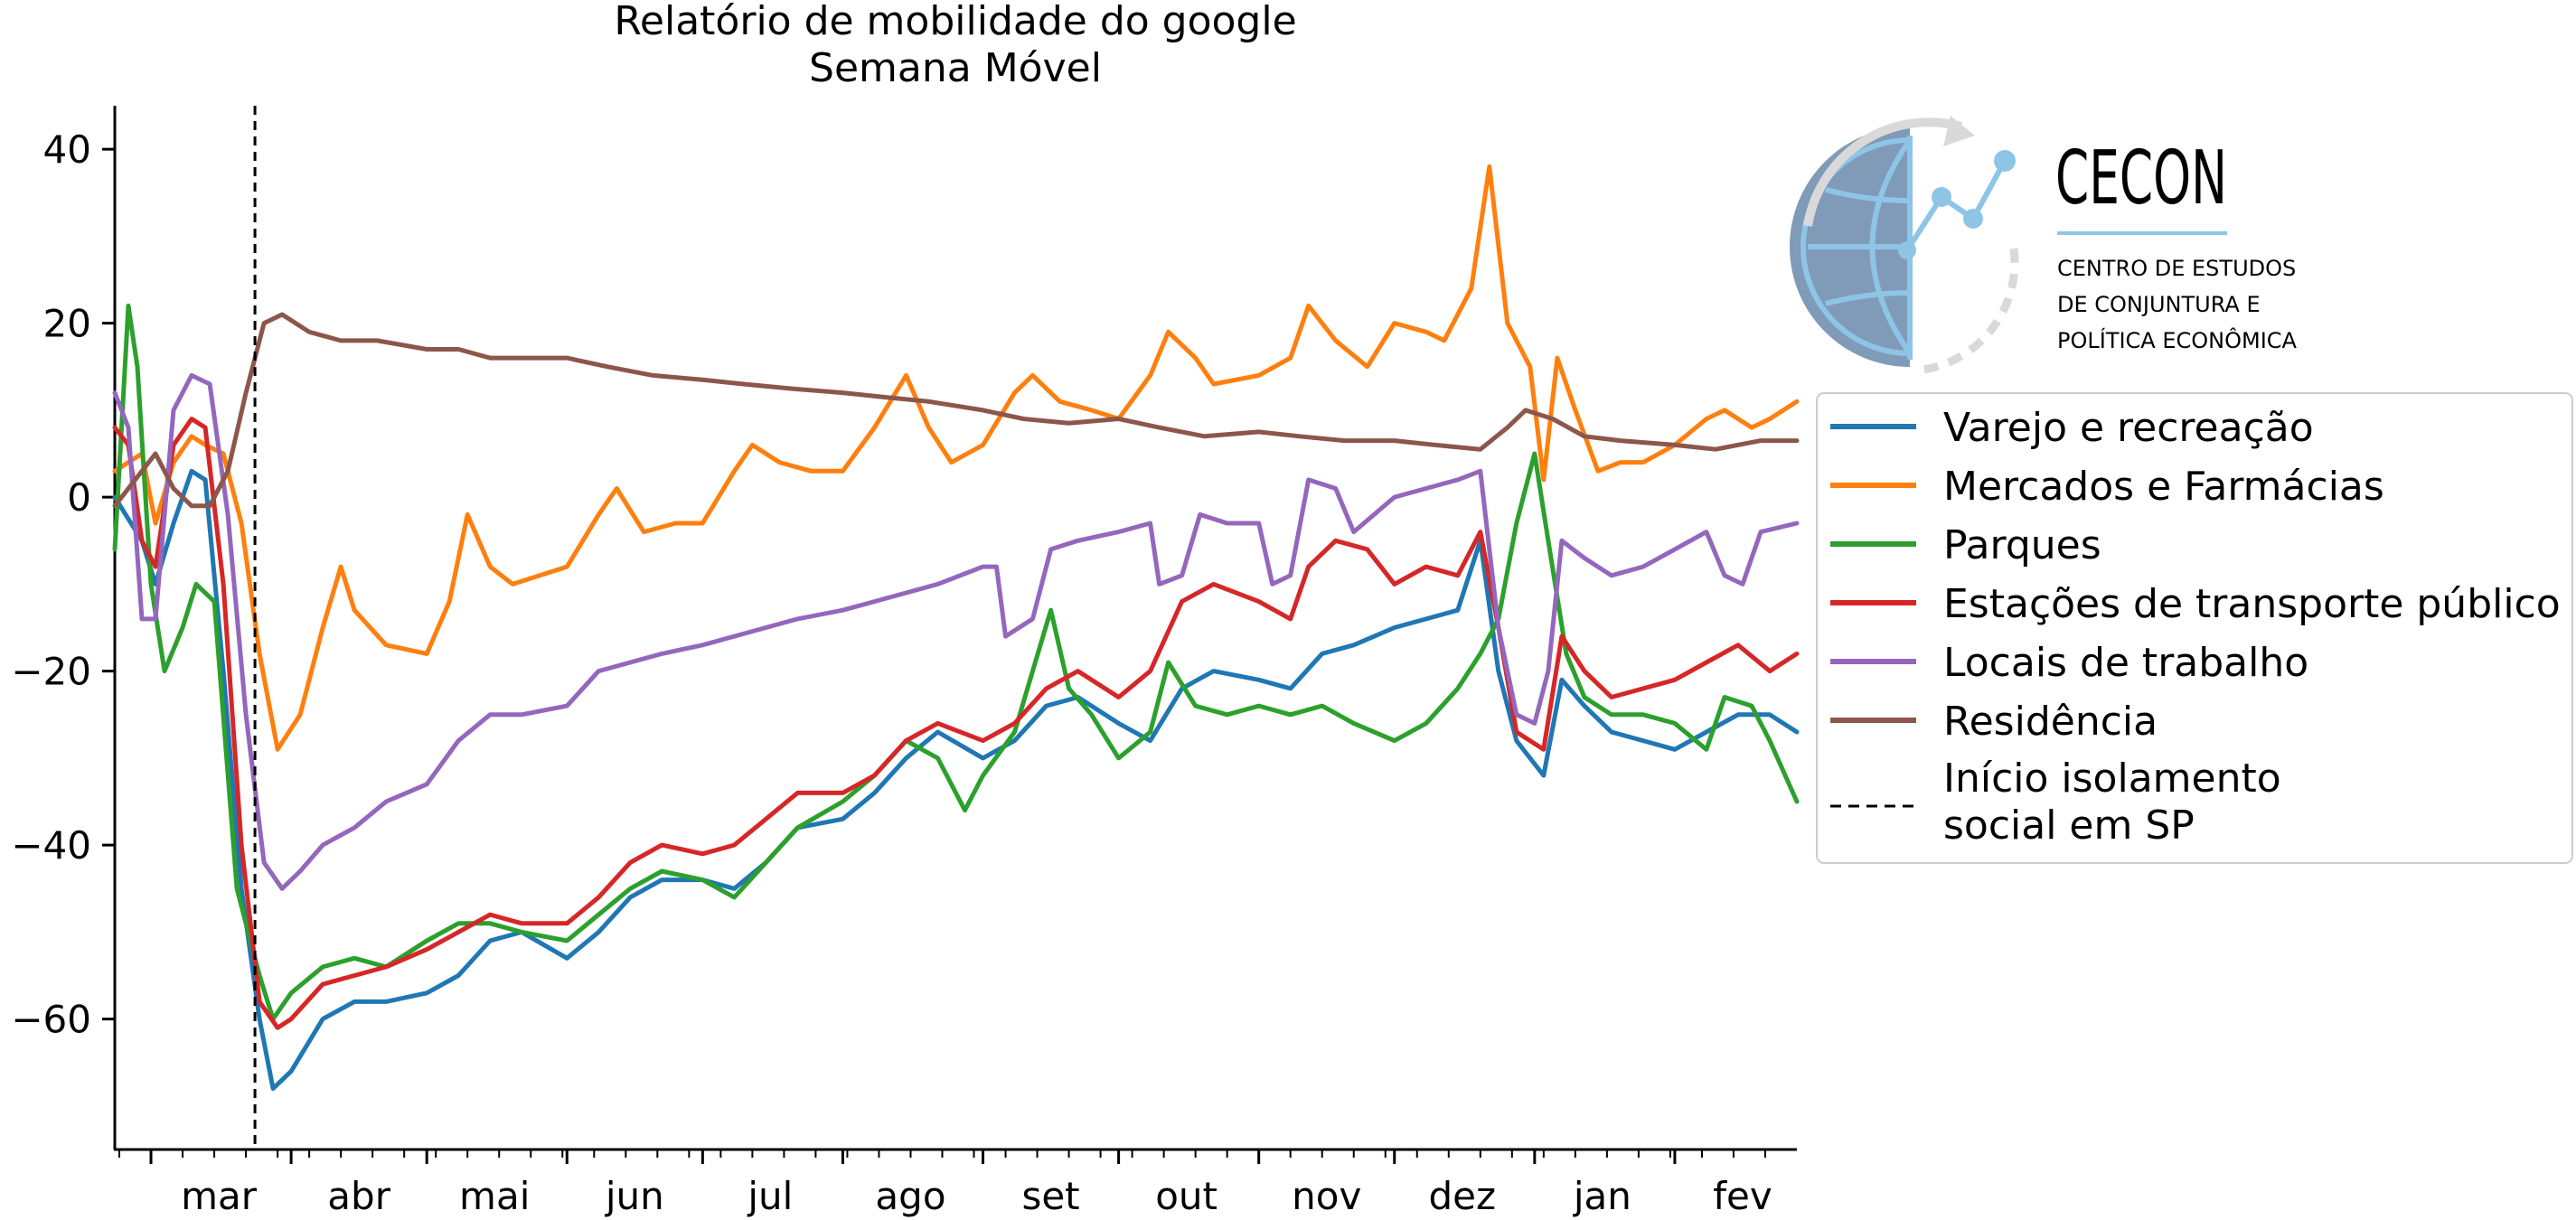 The height and width of the screenshot is (1220, 2576). Describe the element at coordinates (2163, 487) in the screenshot. I see `legend-label: Mercados e Farmácias` at that location.